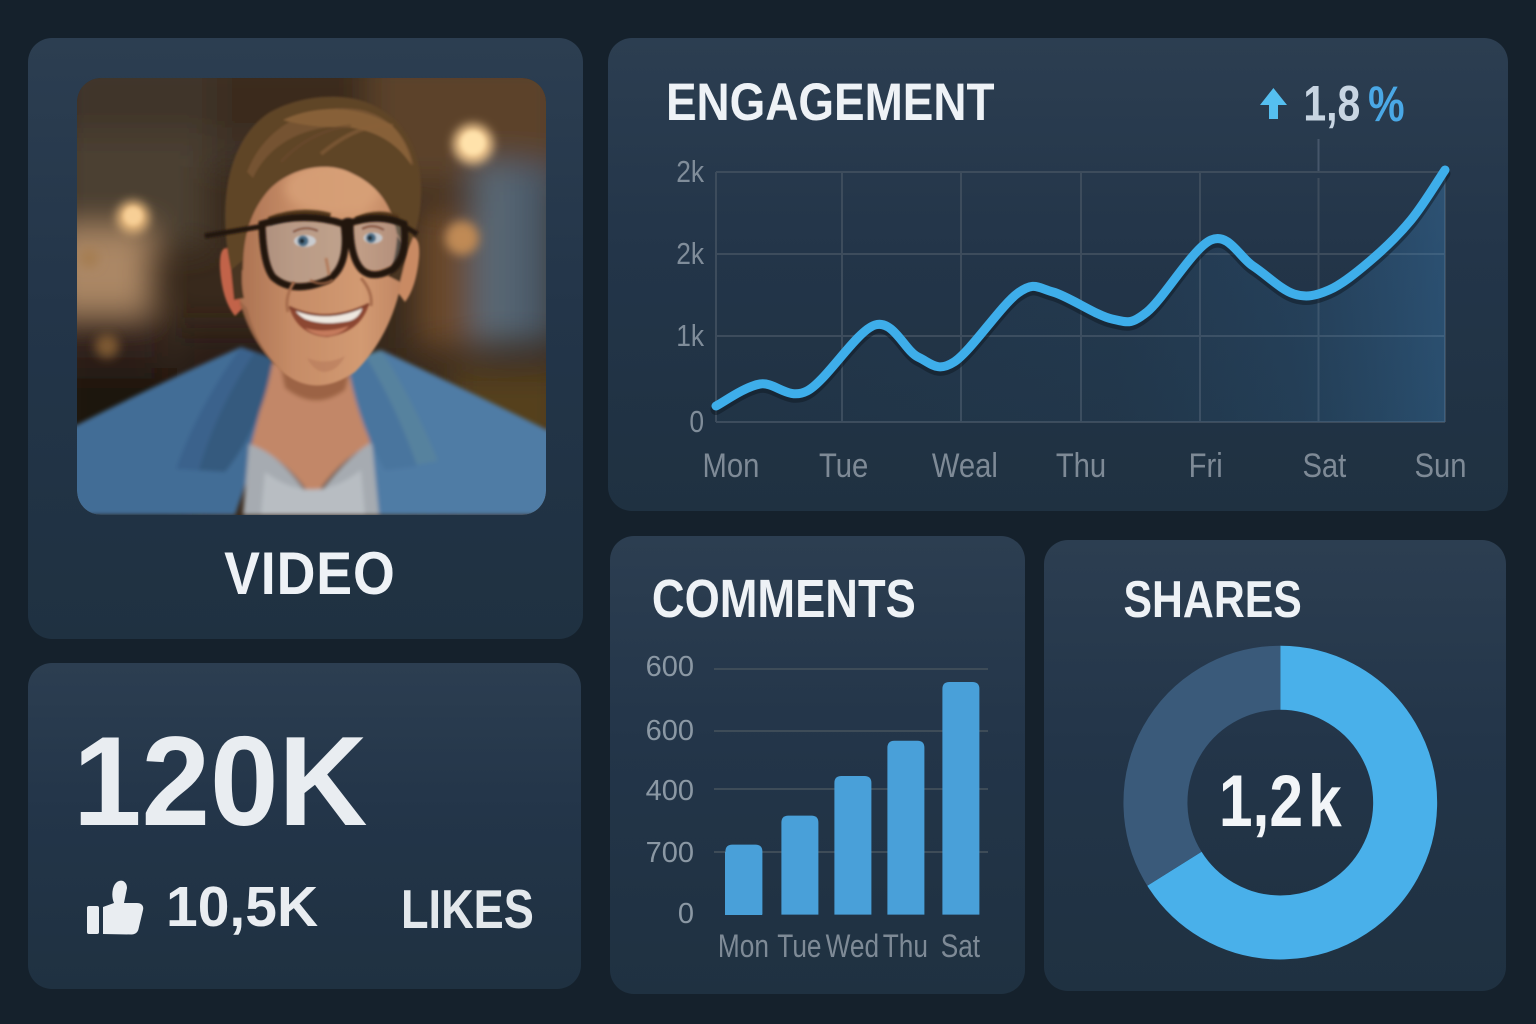  What do you see at coordinates (670, 791) in the screenshot?
I see `svg-text: 400` at bounding box center [670, 791].